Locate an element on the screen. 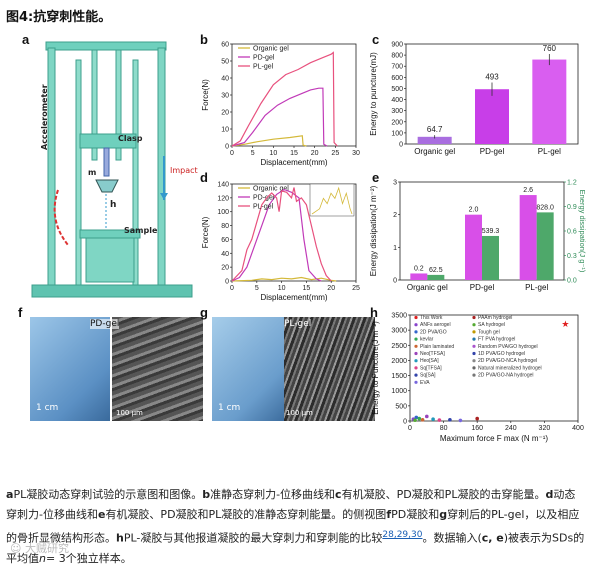  chart-d-x-tick-label: 15 is located at coordinates (307, 288).